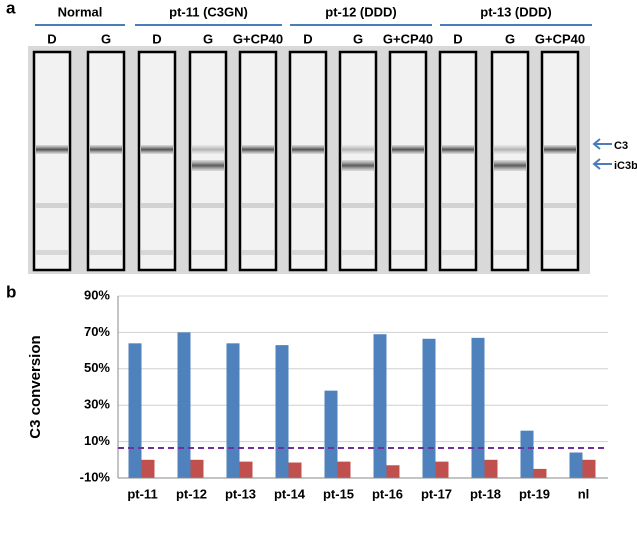  I want to click on x-tick-label: pt-18, so click(485, 493).